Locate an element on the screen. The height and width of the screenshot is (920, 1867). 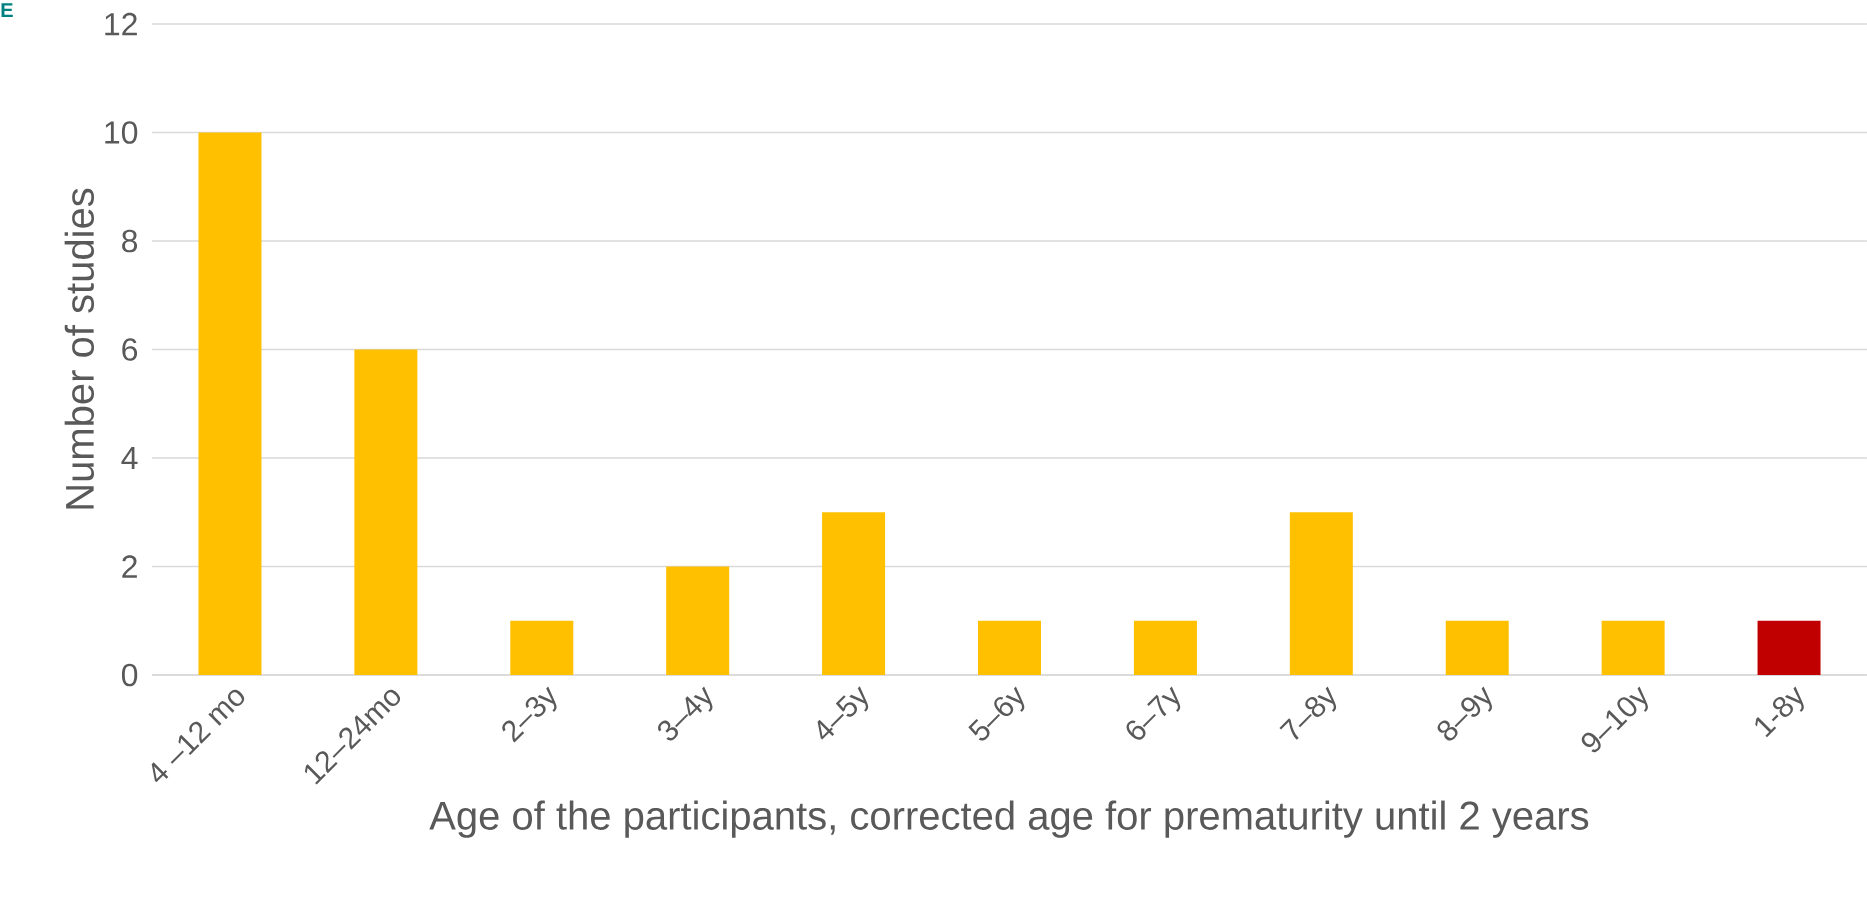
x-tick-label: 4 –12 mo is located at coordinates (198, 736).